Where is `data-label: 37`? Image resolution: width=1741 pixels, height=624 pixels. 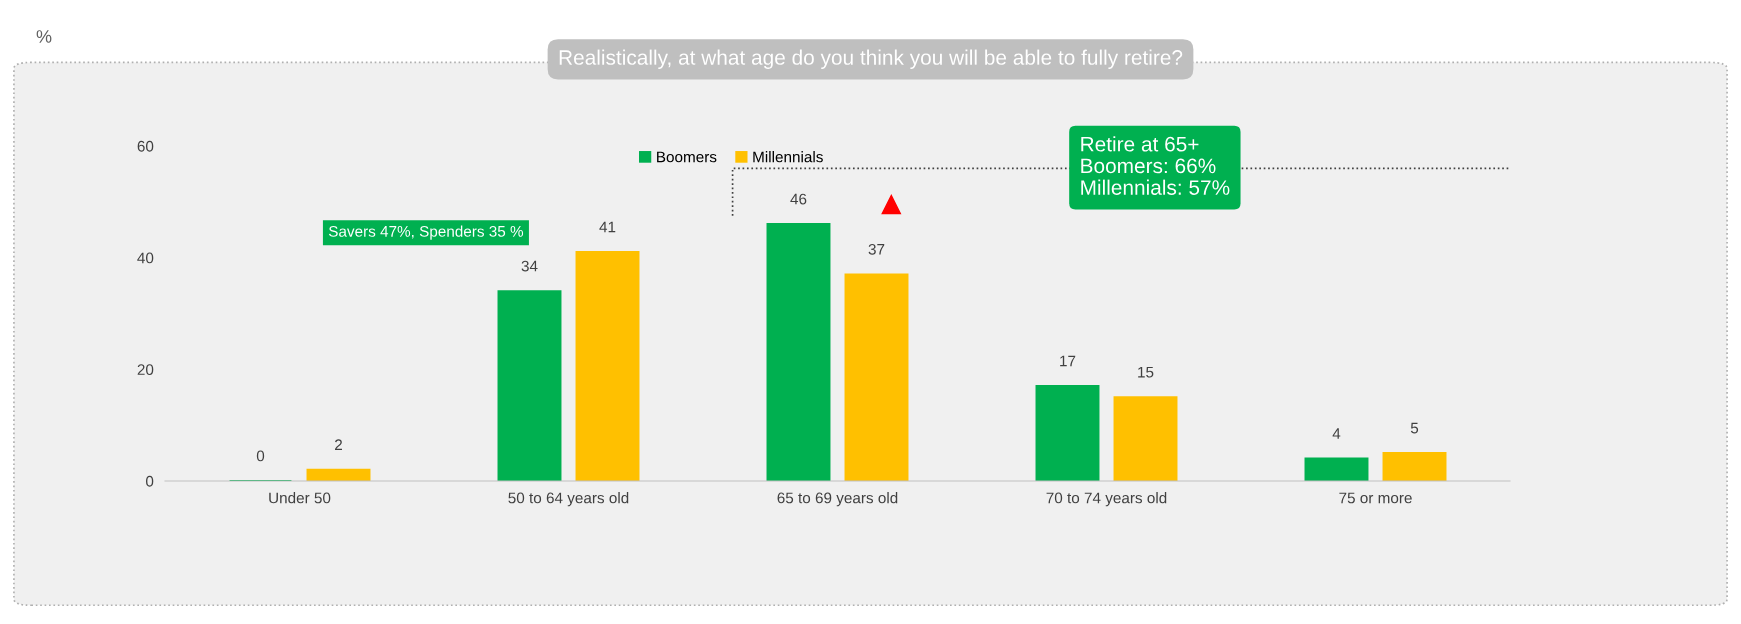
data-label: 37 is located at coordinates (876, 249).